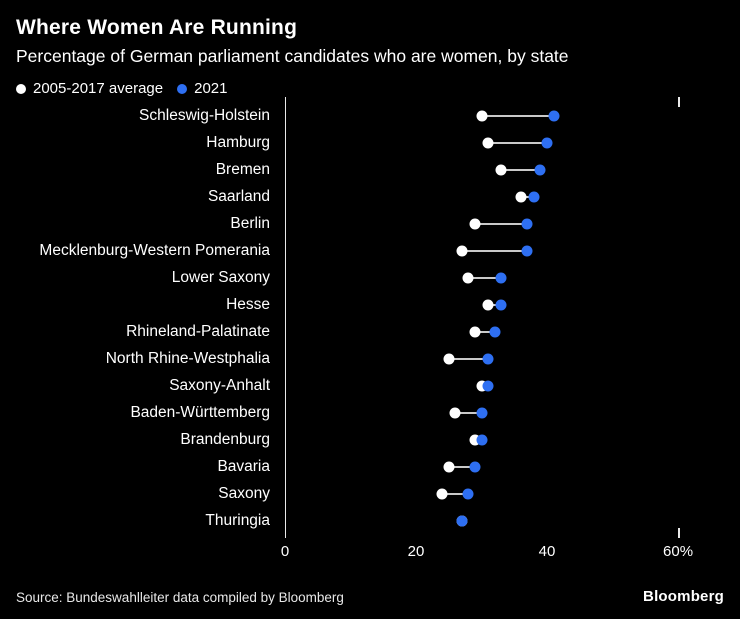  I want to click on category-label: Saxony-Anhalt, so click(219, 385).